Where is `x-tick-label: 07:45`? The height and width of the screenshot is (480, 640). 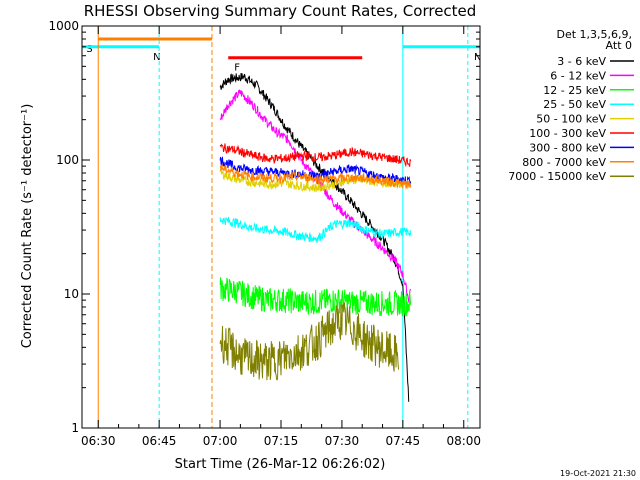 x-tick-label: 07:45 is located at coordinates (403, 441).